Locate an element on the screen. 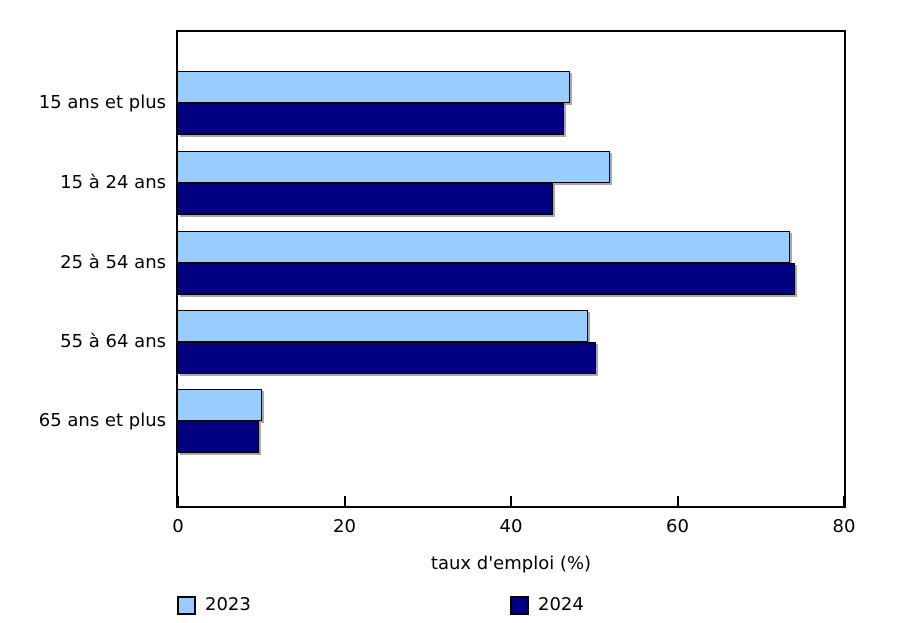 The width and height of the screenshot is (911, 623). bar-2024-15-ans-et-plus is located at coordinates (371, 119).